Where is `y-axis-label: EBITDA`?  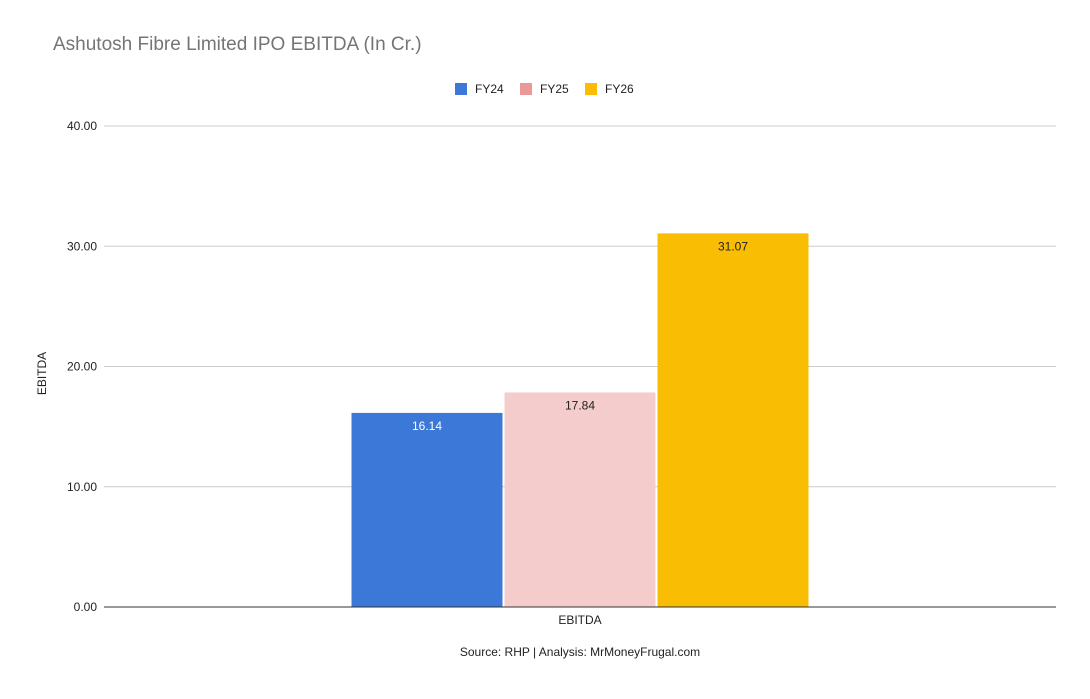 y-axis-label: EBITDA is located at coordinates (42, 373).